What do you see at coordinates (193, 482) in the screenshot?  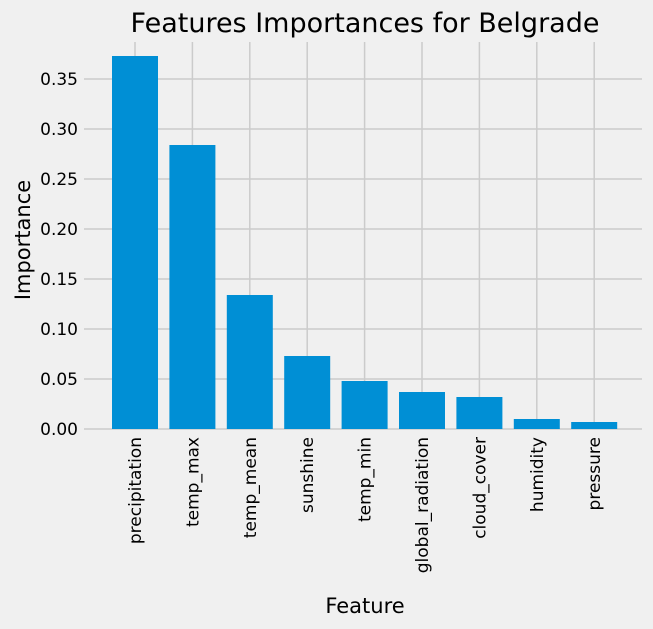 I see `x-tick-label: temp_max` at bounding box center [193, 482].